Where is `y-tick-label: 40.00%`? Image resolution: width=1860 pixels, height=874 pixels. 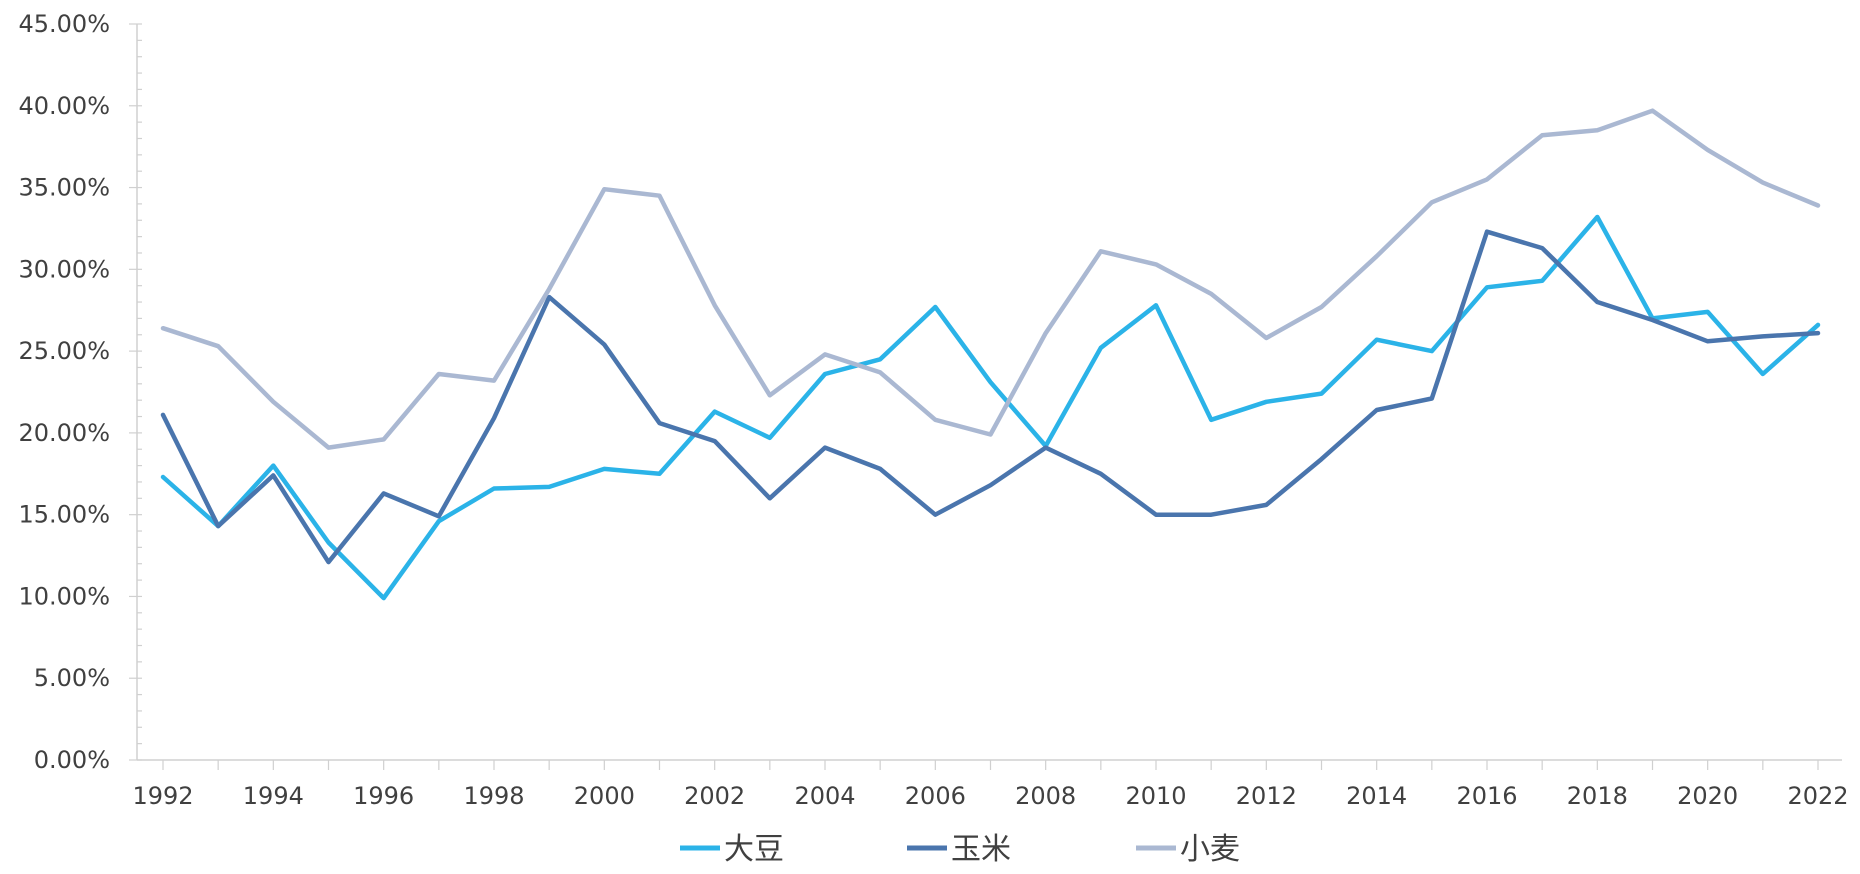
y-tick-label: 40.00% is located at coordinates (64, 106).